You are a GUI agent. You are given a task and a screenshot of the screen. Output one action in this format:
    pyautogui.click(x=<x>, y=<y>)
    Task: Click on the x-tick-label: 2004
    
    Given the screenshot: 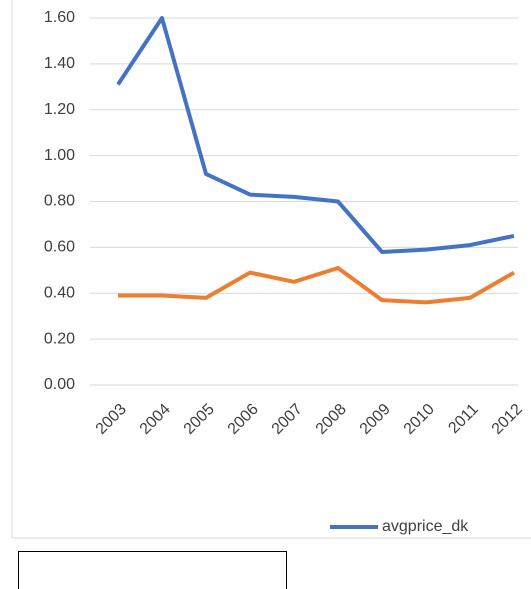 What is the action you would take?
    pyautogui.click(x=155, y=419)
    